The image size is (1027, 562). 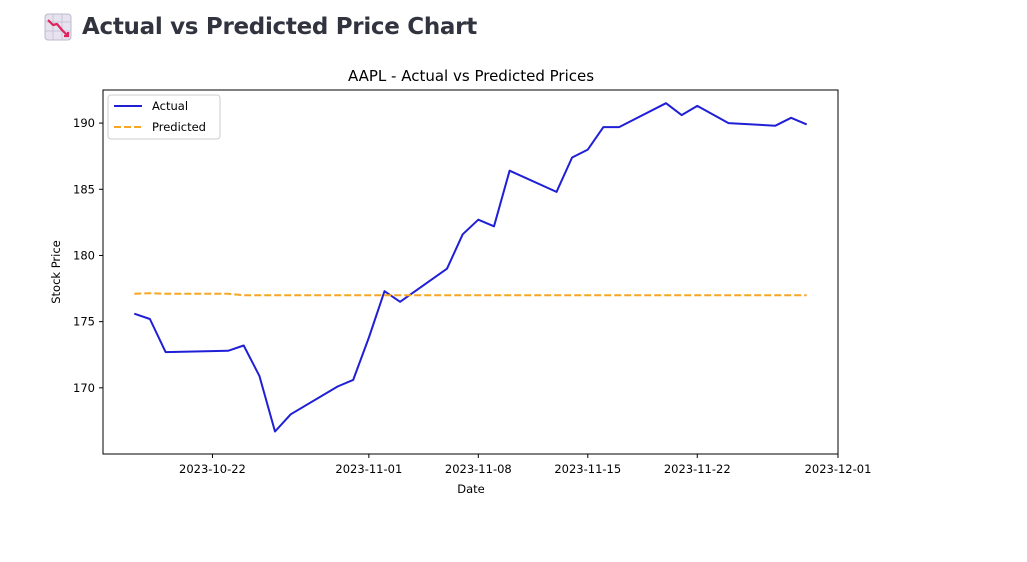 I want to click on x-tick-label: 2023-10-22, so click(x=212, y=469).